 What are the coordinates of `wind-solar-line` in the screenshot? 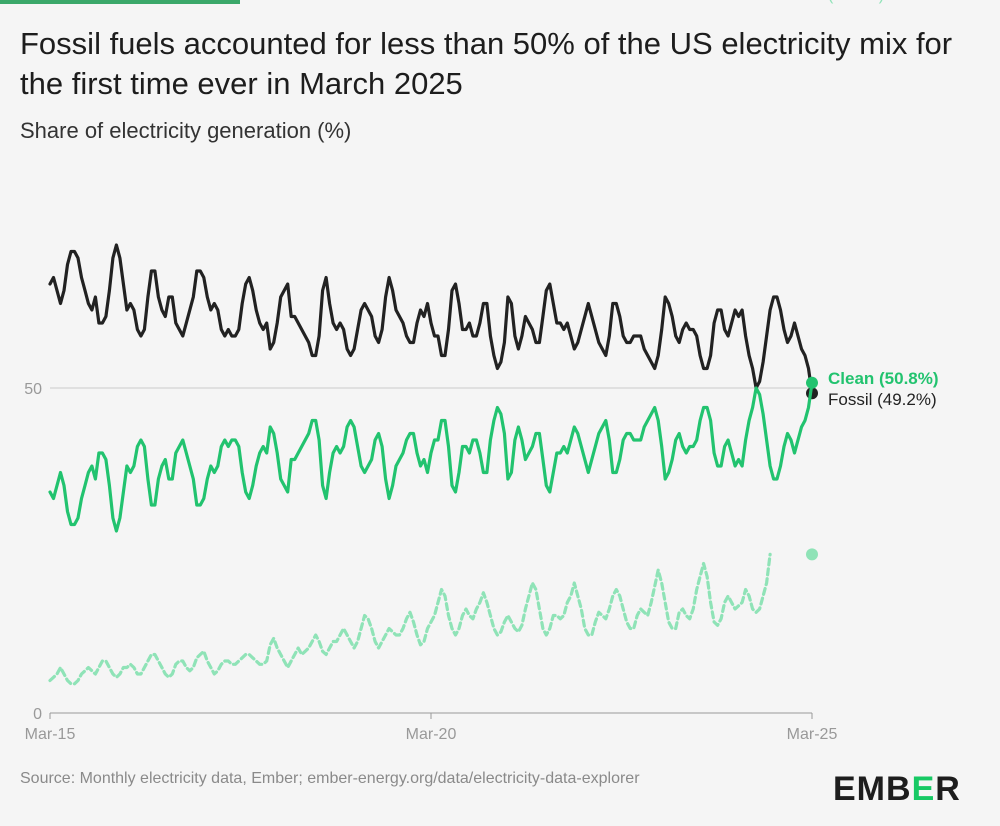 It's located at (410, 619).